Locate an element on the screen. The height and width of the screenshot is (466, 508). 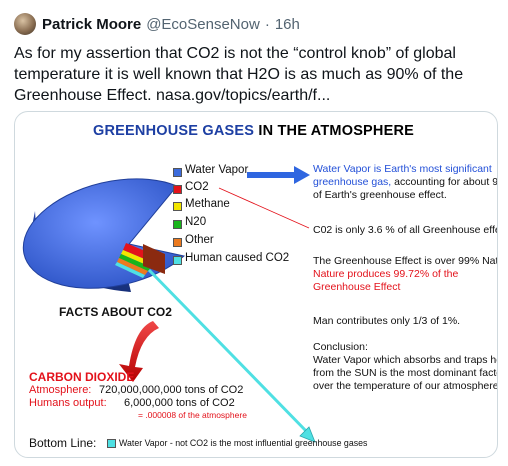
avatar is located at coordinates (25, 24).